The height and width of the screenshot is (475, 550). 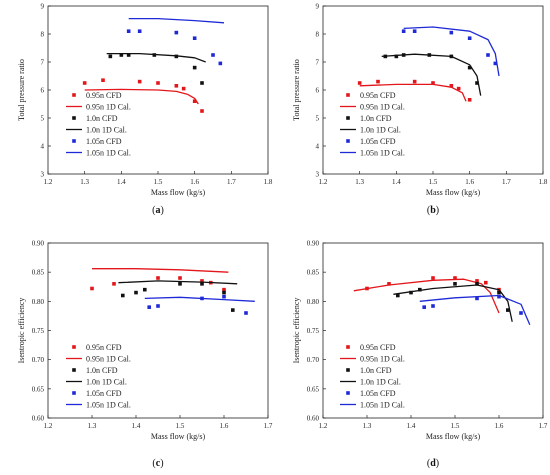 What do you see at coordinates (318, 91) in the screenshot?
I see `y-tick-label: 6` at bounding box center [318, 91].